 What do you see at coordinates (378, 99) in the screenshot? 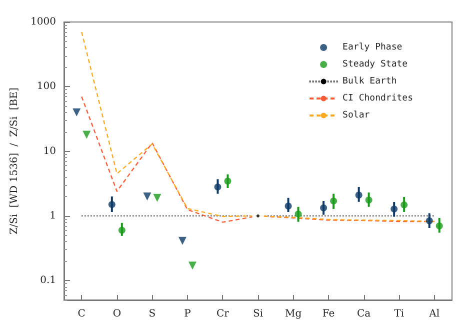
I see `legend-label: CI Chondrites` at bounding box center [378, 99].